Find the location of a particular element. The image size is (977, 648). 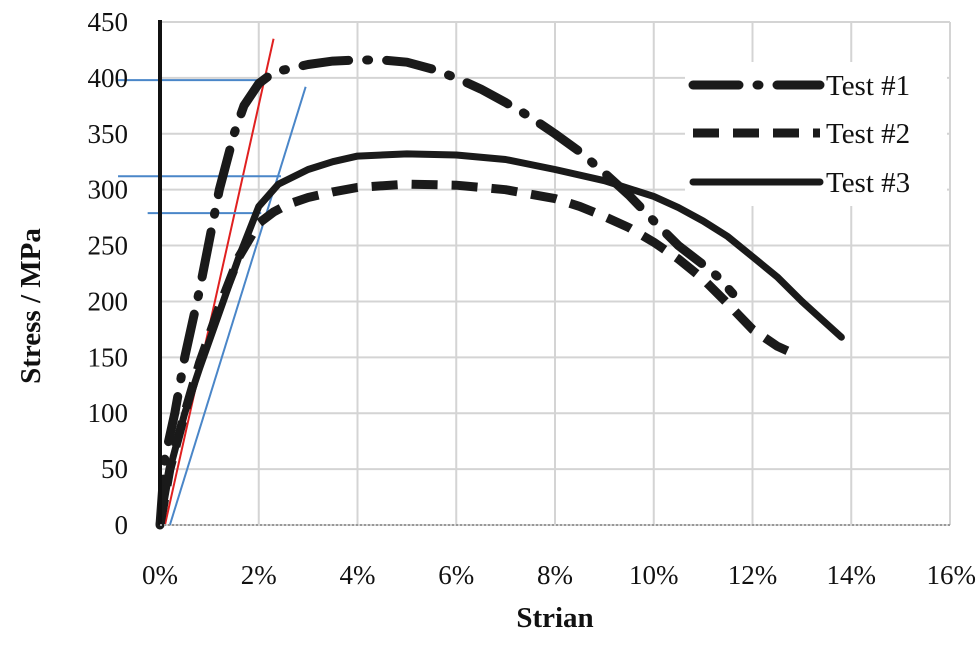

y-tick-label: 350 is located at coordinates (108, 134).